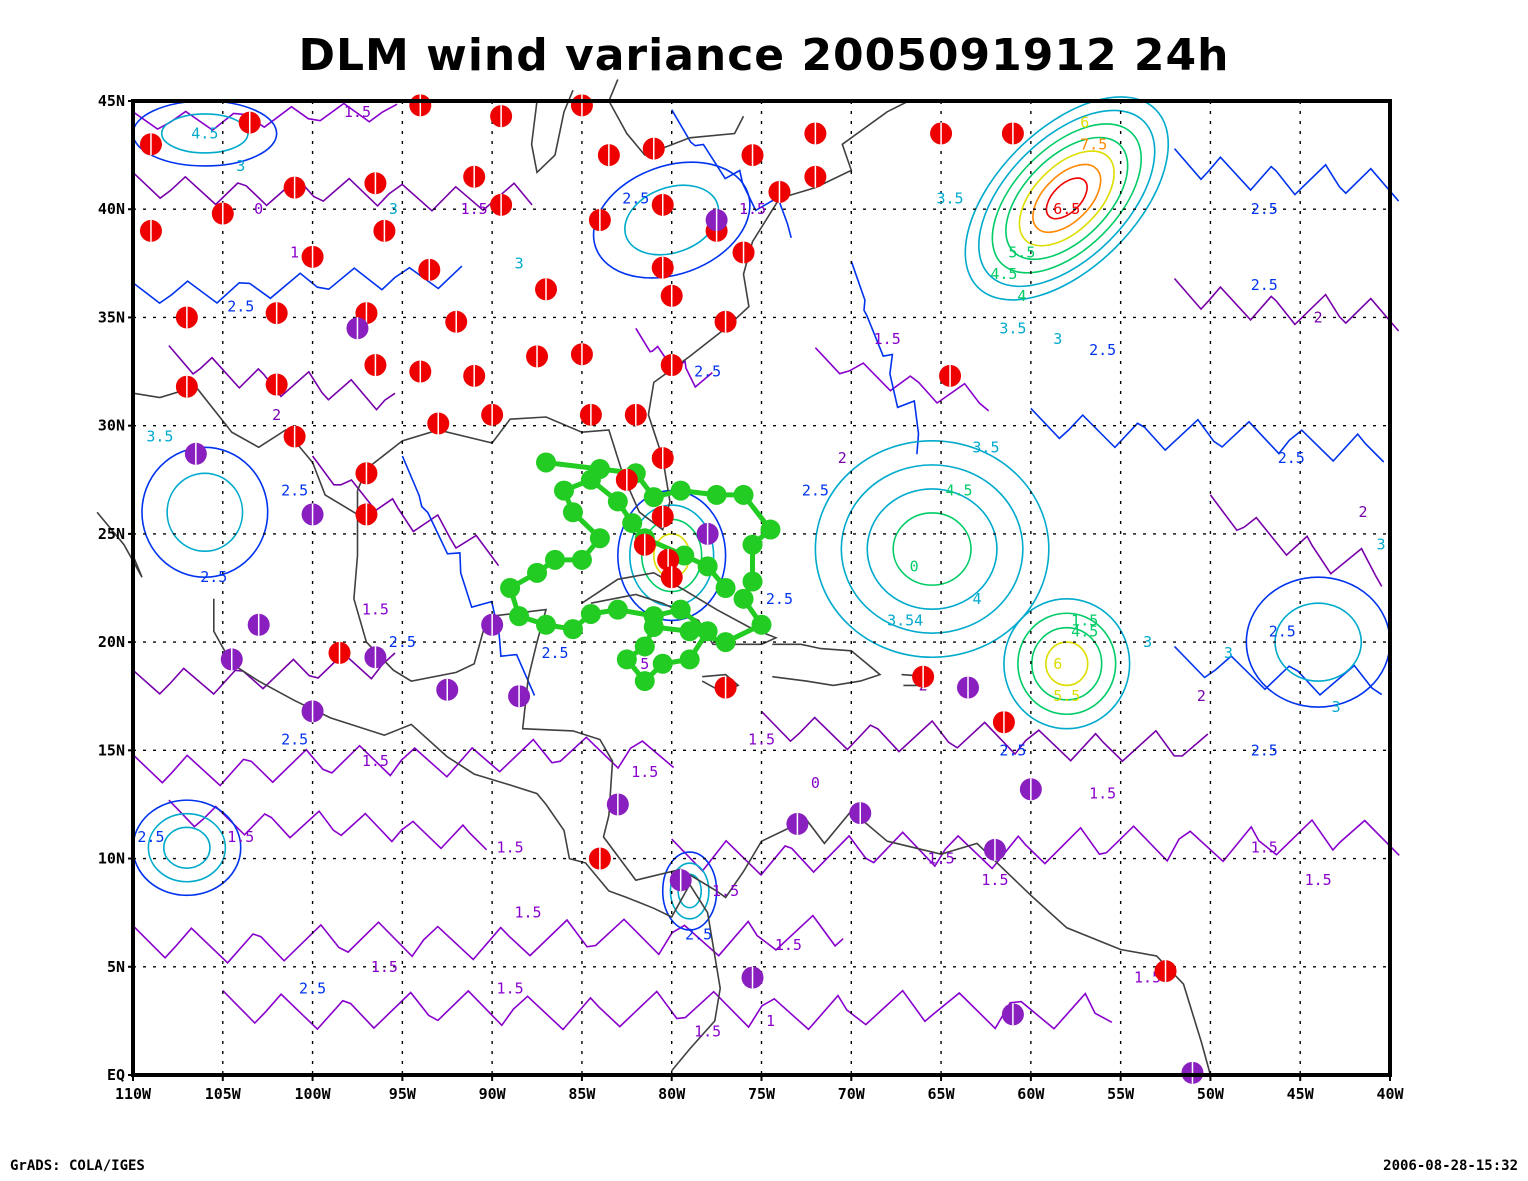 The image size is (1528, 1181). Describe the element at coordinates (1031, 1094) in the screenshot. I see `x-tick-label: 60W` at that location.